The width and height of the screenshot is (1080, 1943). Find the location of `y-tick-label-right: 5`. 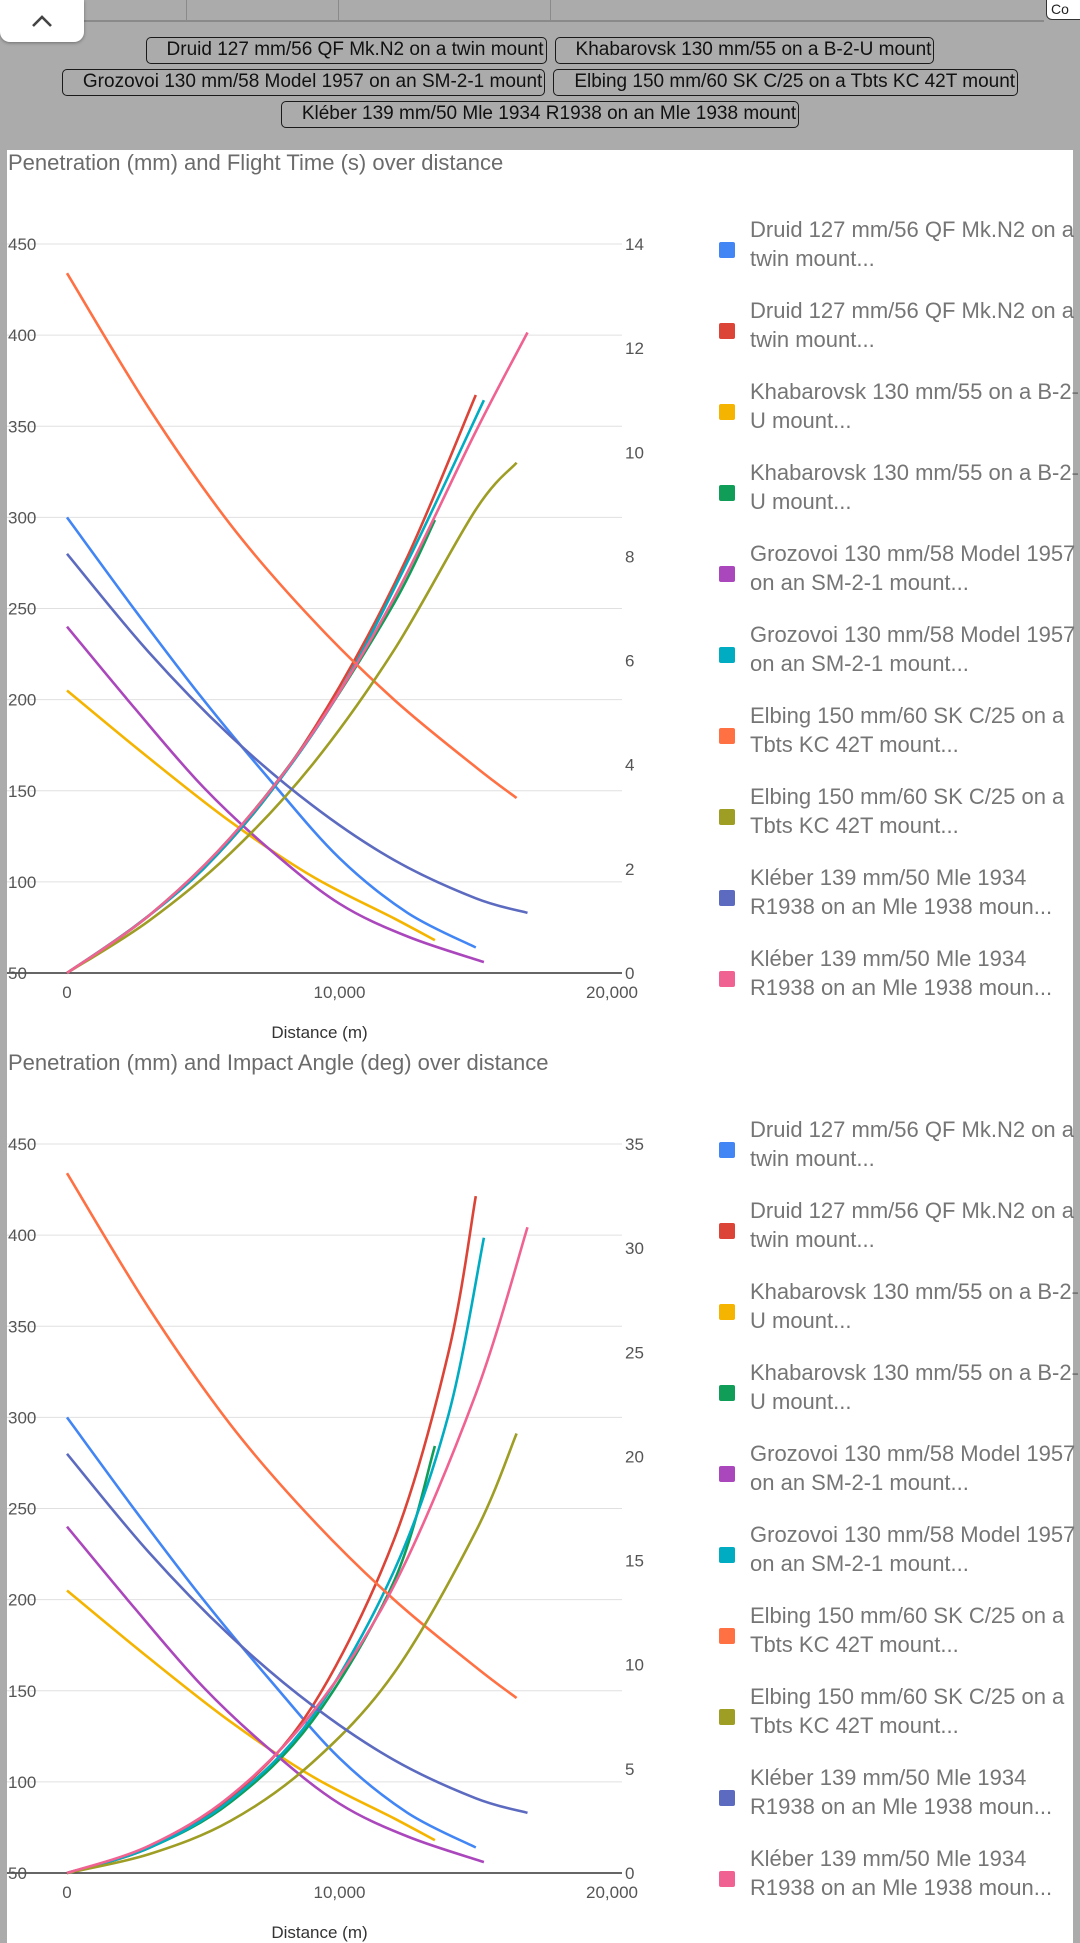

y-tick-label-right: 5 is located at coordinates (629, 1769).